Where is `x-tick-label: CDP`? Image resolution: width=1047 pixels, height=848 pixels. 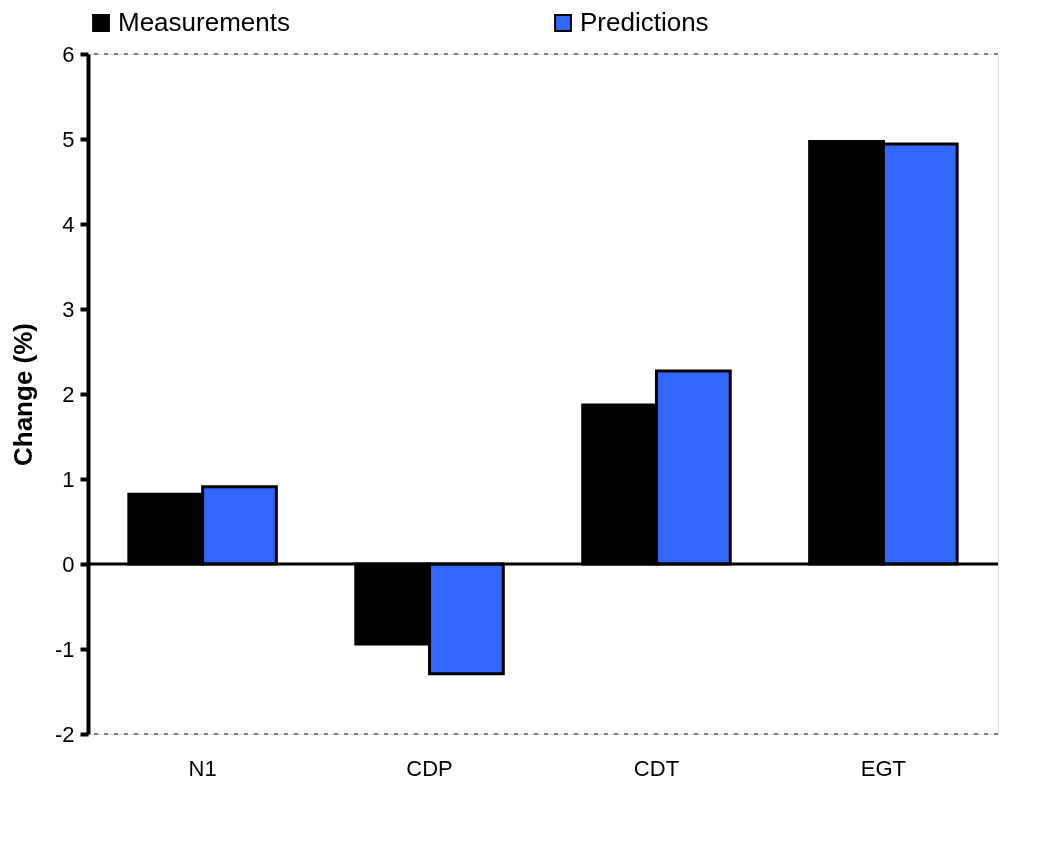
x-tick-label: CDP is located at coordinates (429, 768).